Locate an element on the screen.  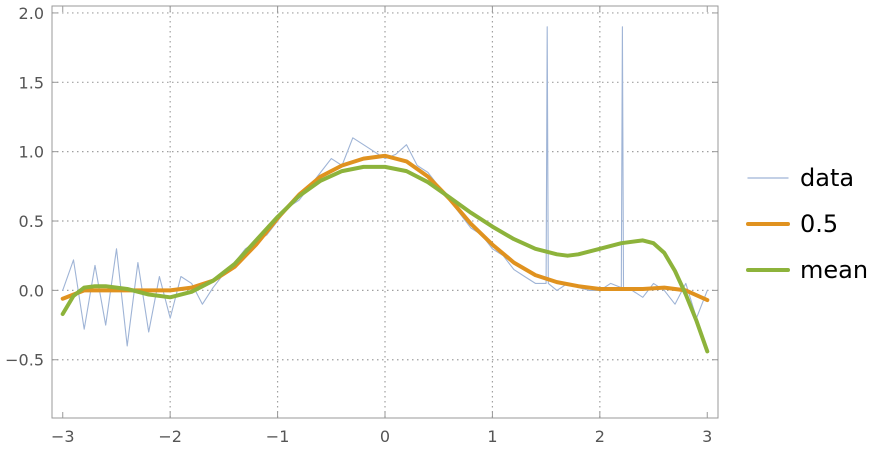
x-tick-label: −3 is located at coordinates (63, 436).